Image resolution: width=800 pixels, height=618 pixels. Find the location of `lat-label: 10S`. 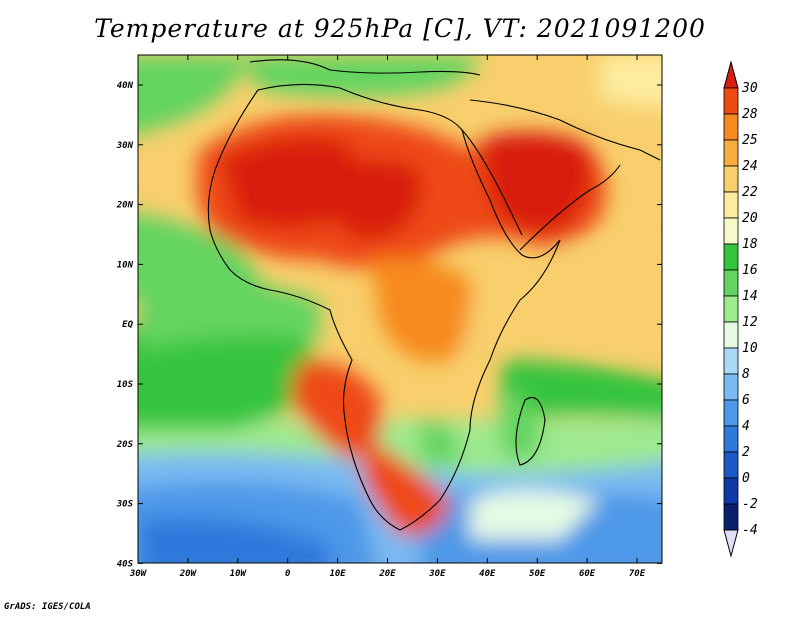

lat-label: 10S is located at coordinates (125, 385).